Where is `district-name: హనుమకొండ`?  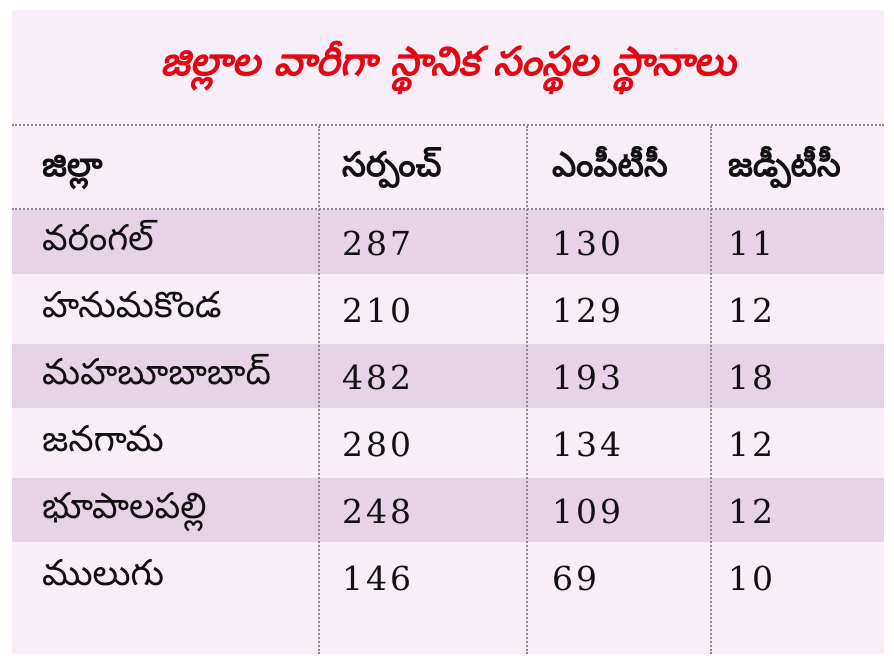 district-name: హనుమకొండ is located at coordinates (132, 305).